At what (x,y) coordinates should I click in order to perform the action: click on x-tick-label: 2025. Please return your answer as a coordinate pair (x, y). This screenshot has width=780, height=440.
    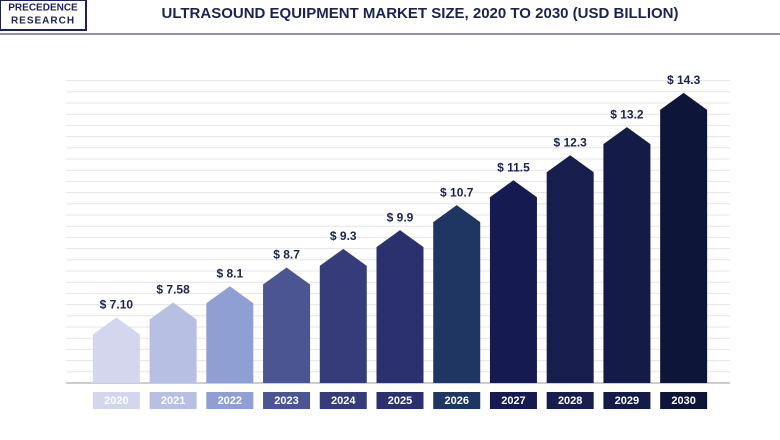
    Looking at the image, I should click on (400, 401).